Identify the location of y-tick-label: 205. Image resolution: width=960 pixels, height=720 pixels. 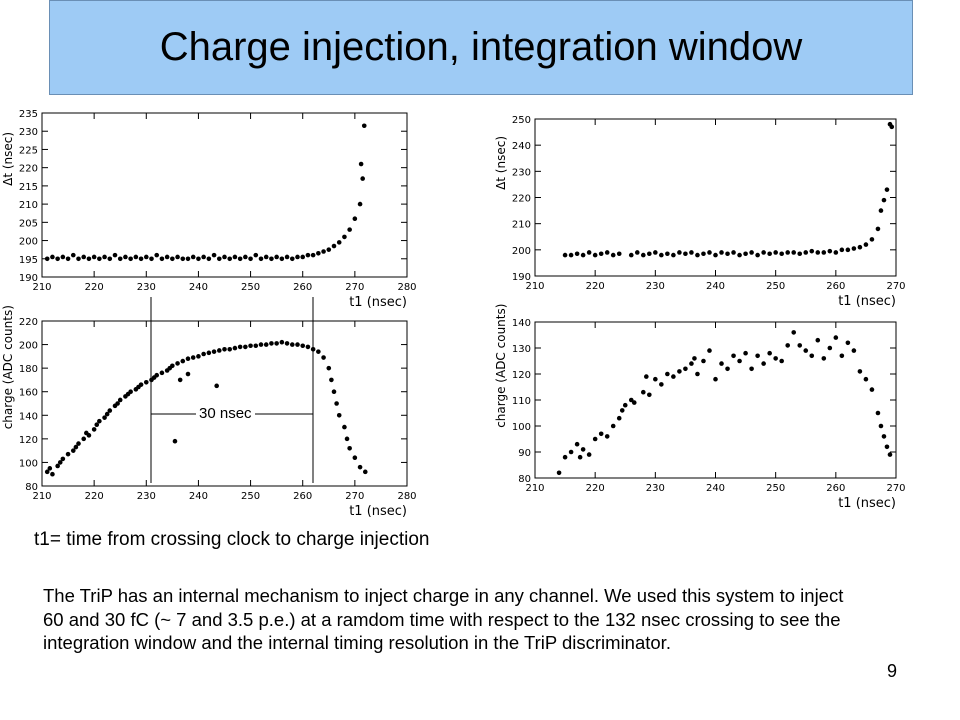
(28, 223).